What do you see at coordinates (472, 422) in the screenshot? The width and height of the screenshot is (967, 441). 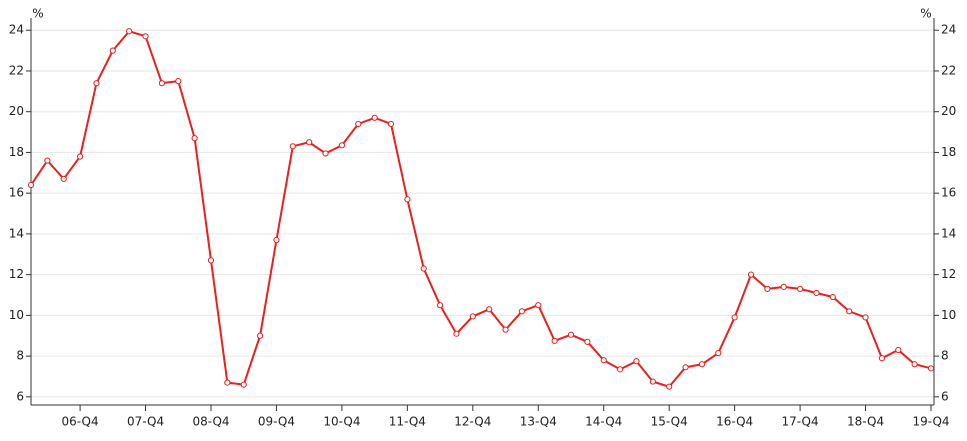 I see `x-tick-label: 12-Q4` at bounding box center [472, 422].